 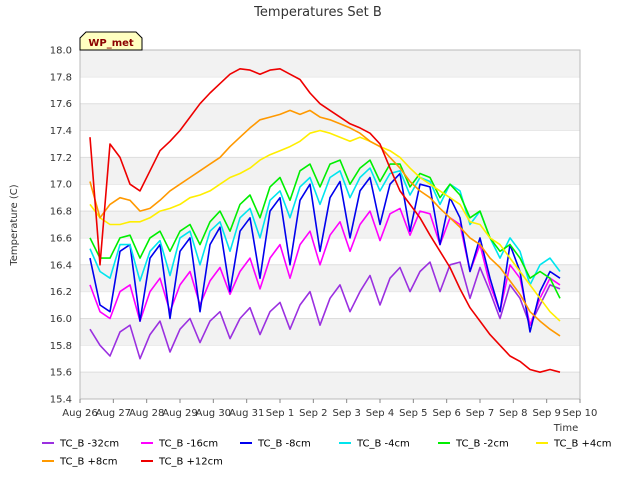 I want to click on badge-shape, so click(x=111, y=41).